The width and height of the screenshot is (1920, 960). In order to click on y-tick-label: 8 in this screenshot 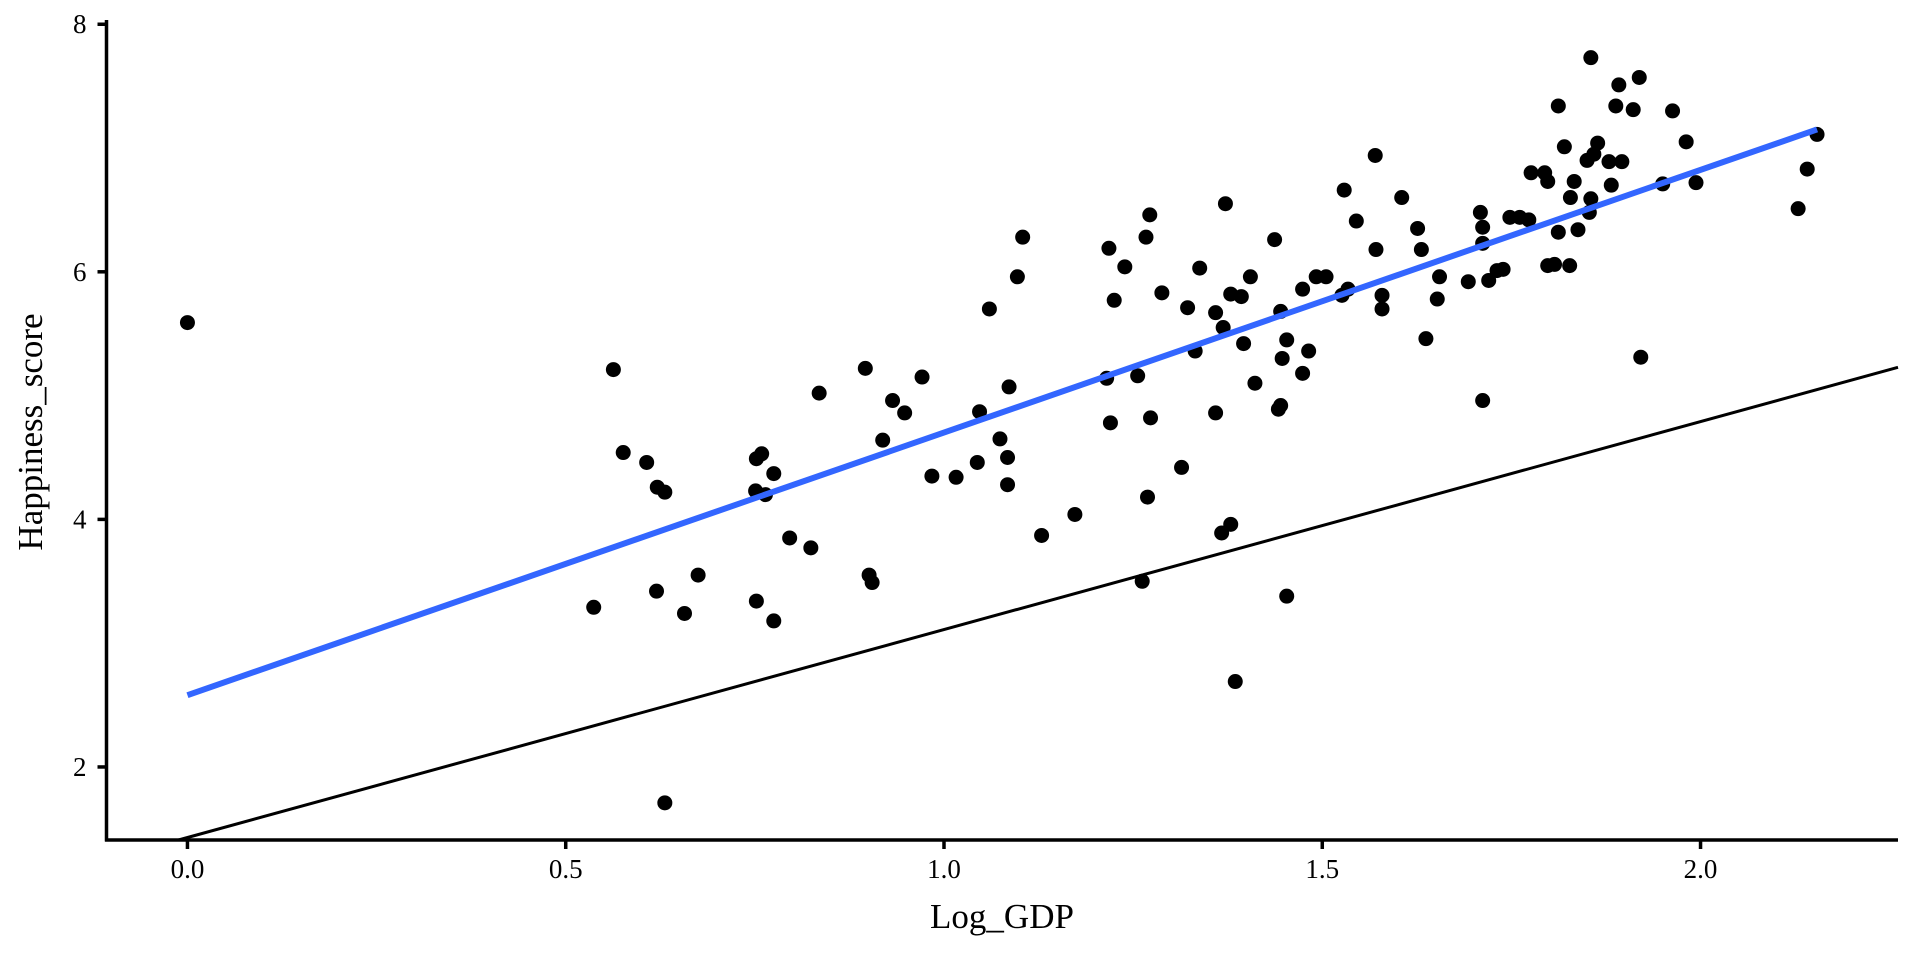, I will do `click(80, 24)`.